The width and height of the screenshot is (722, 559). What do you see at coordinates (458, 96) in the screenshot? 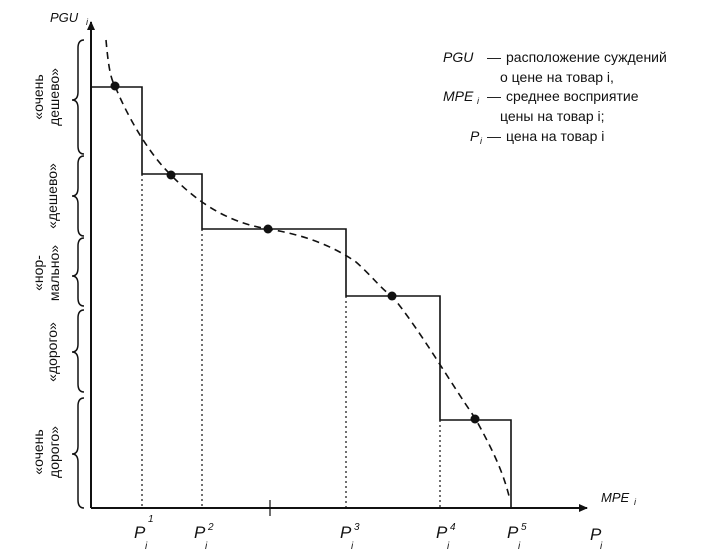
I see `legend-term: MPE` at bounding box center [458, 96].